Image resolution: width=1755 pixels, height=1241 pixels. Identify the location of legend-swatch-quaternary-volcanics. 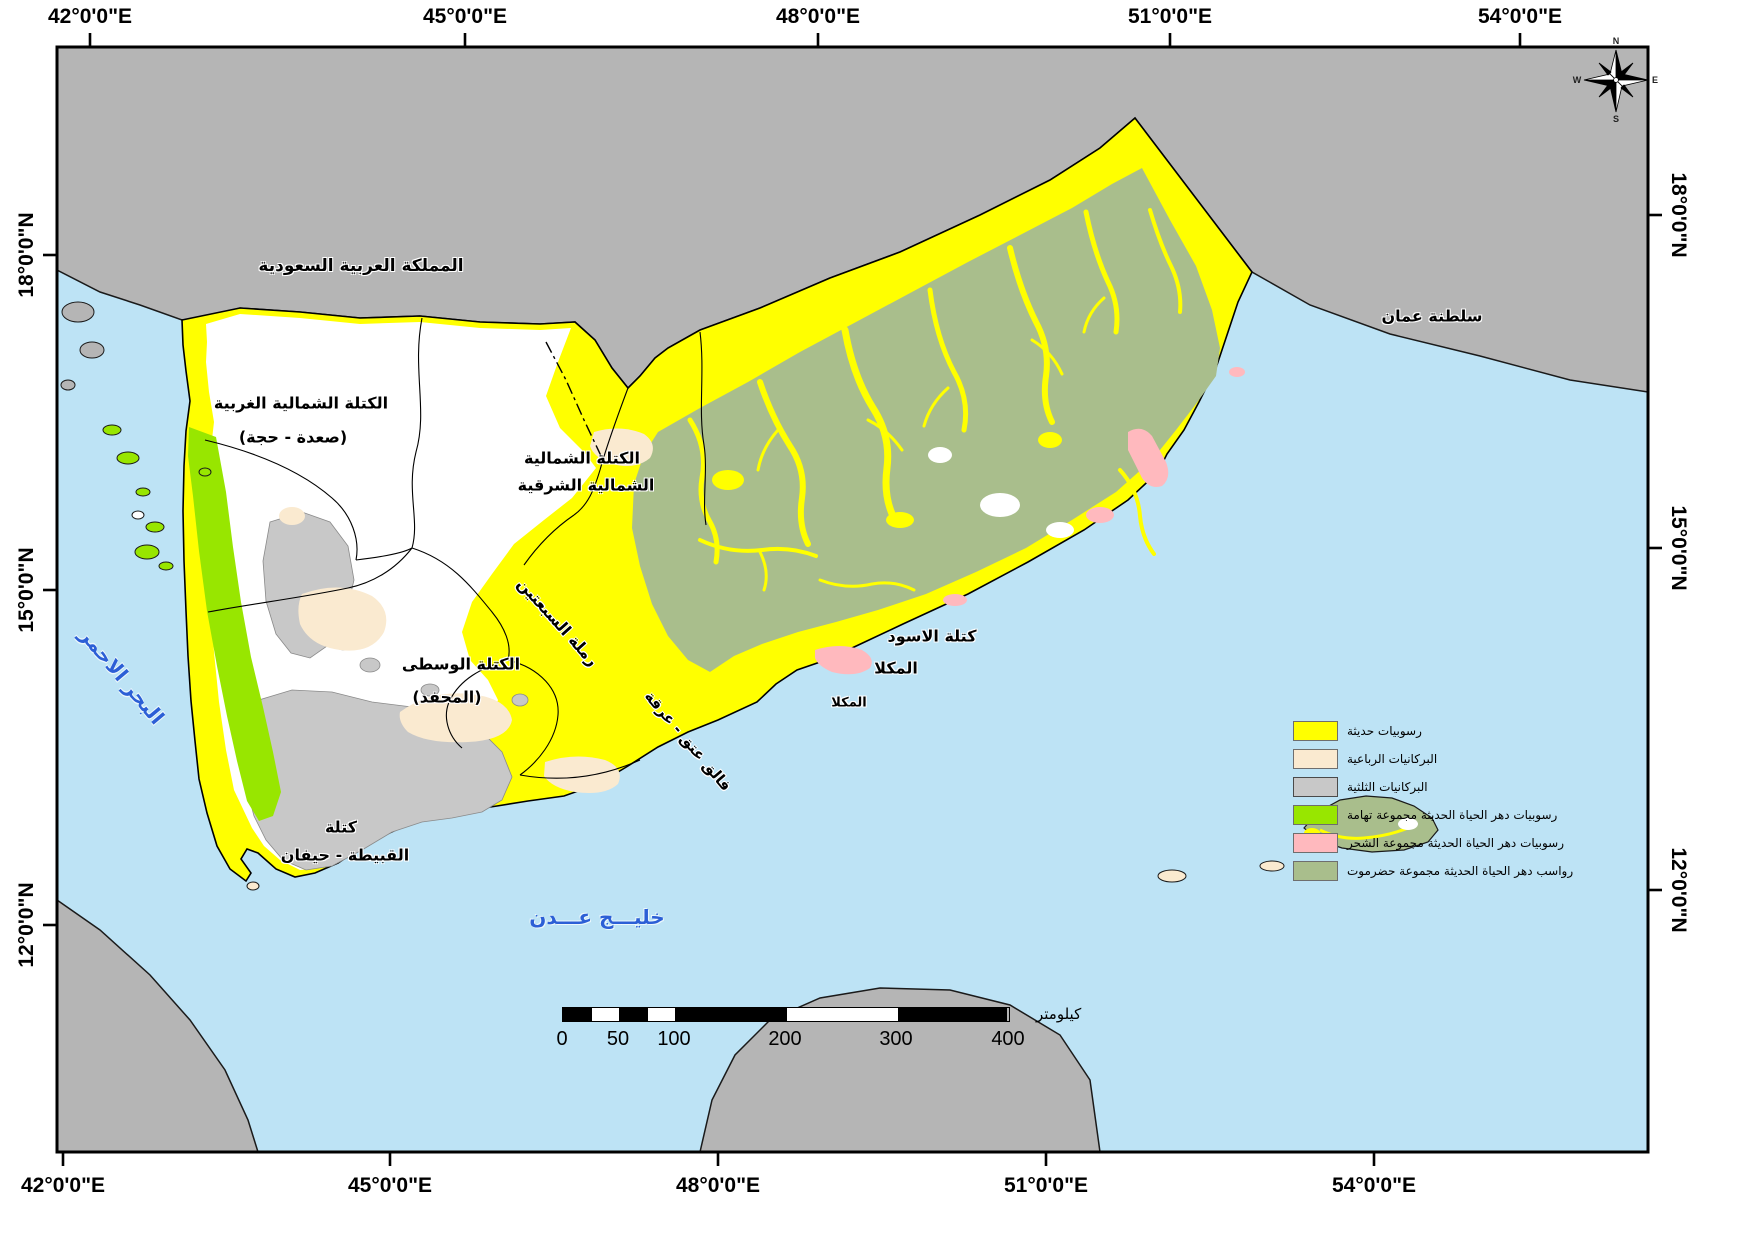
(1315, 759).